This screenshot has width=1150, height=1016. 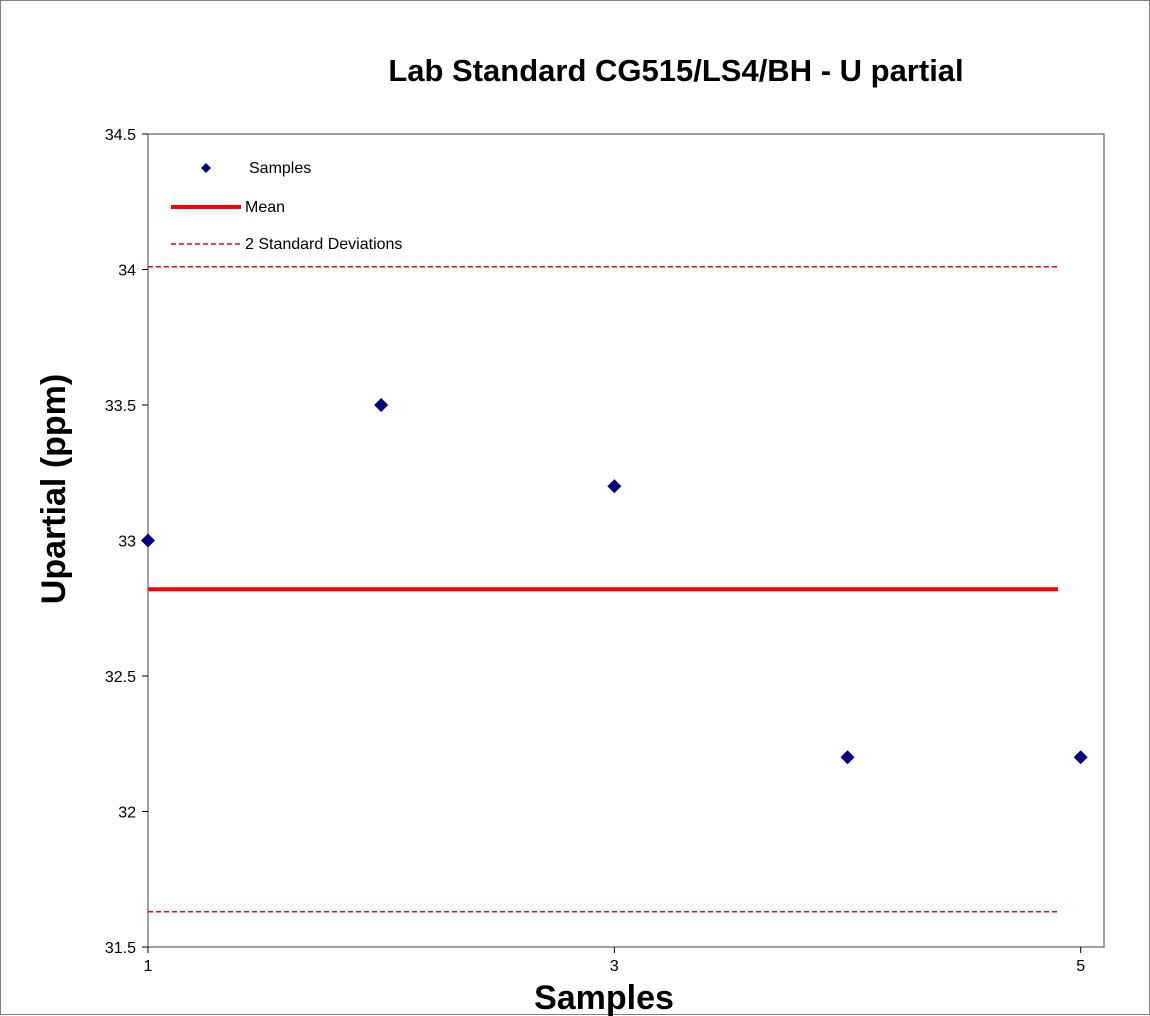 What do you see at coordinates (120, 948) in the screenshot?
I see `y-tick-label: 31.5` at bounding box center [120, 948].